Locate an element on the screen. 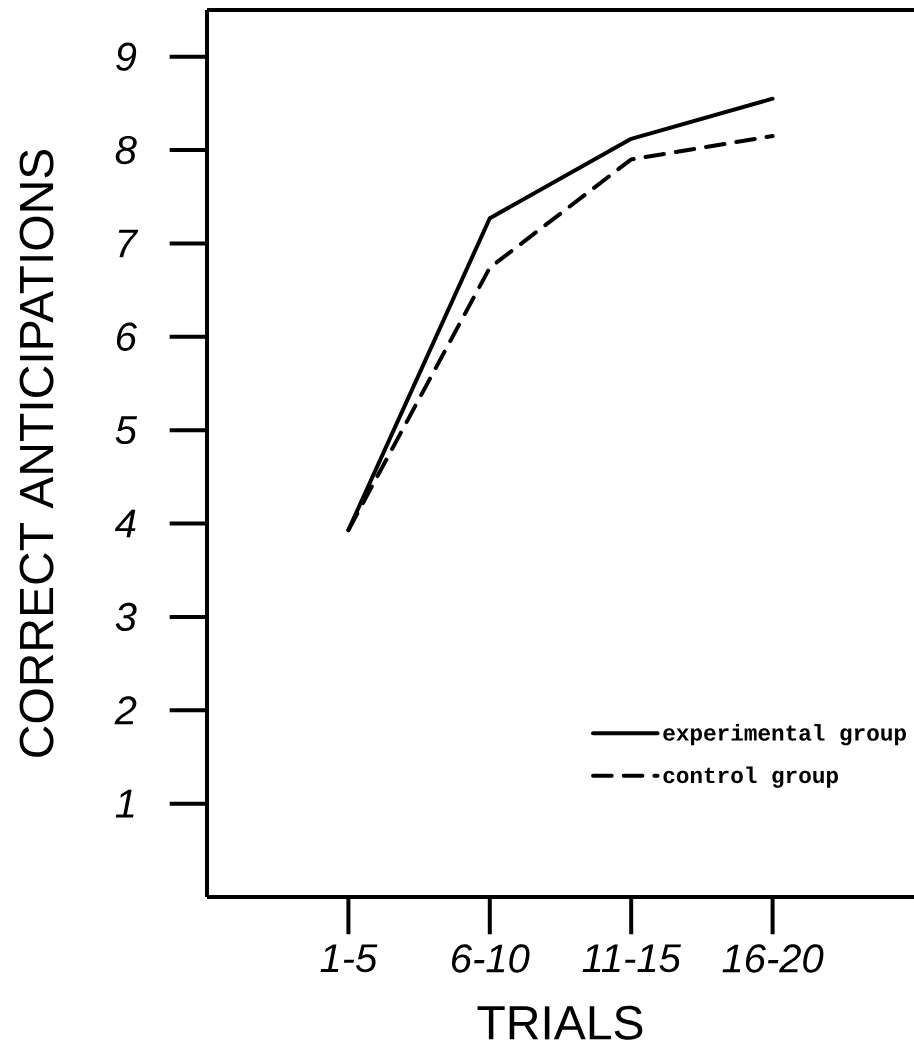 Image resolution: width=914 pixels, height=1046 pixels. y-tick-label: 9 is located at coordinates (126, 56).